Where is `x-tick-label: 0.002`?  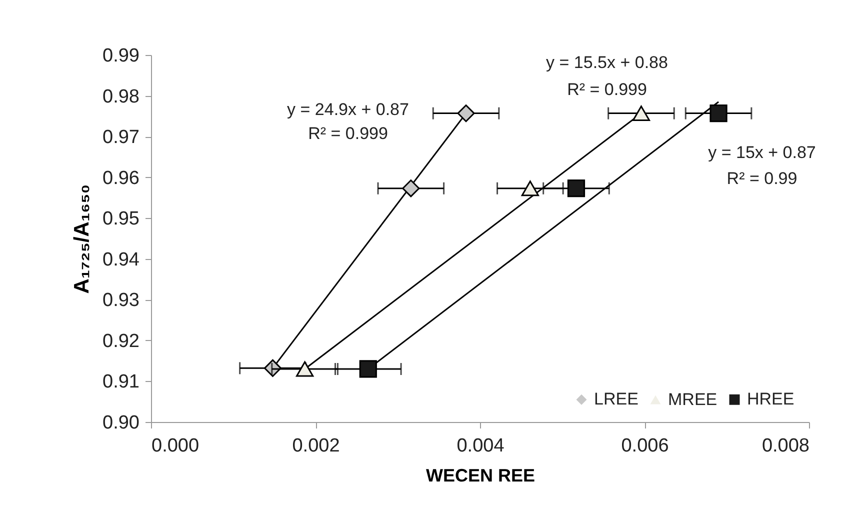
x-tick-label: 0.002 is located at coordinates (316, 446).